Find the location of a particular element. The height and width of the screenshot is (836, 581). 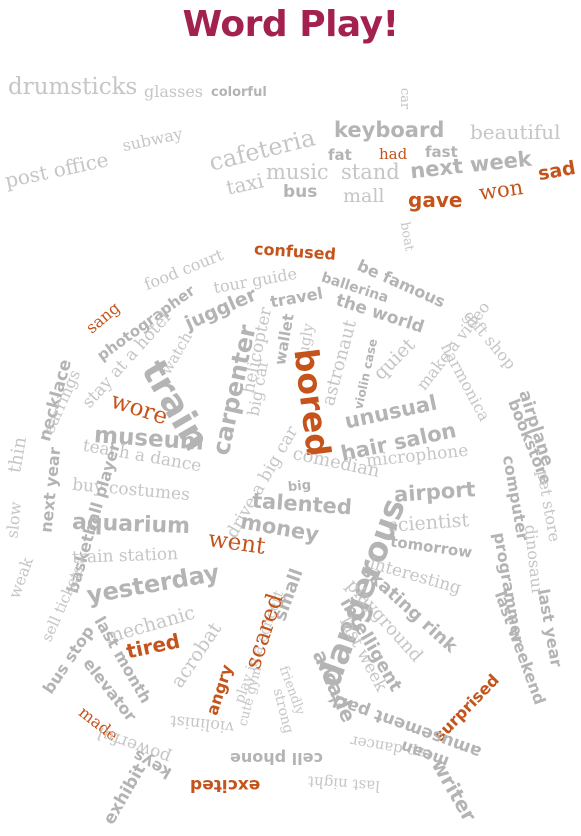

cloud-word: last night is located at coordinates (344, 784).